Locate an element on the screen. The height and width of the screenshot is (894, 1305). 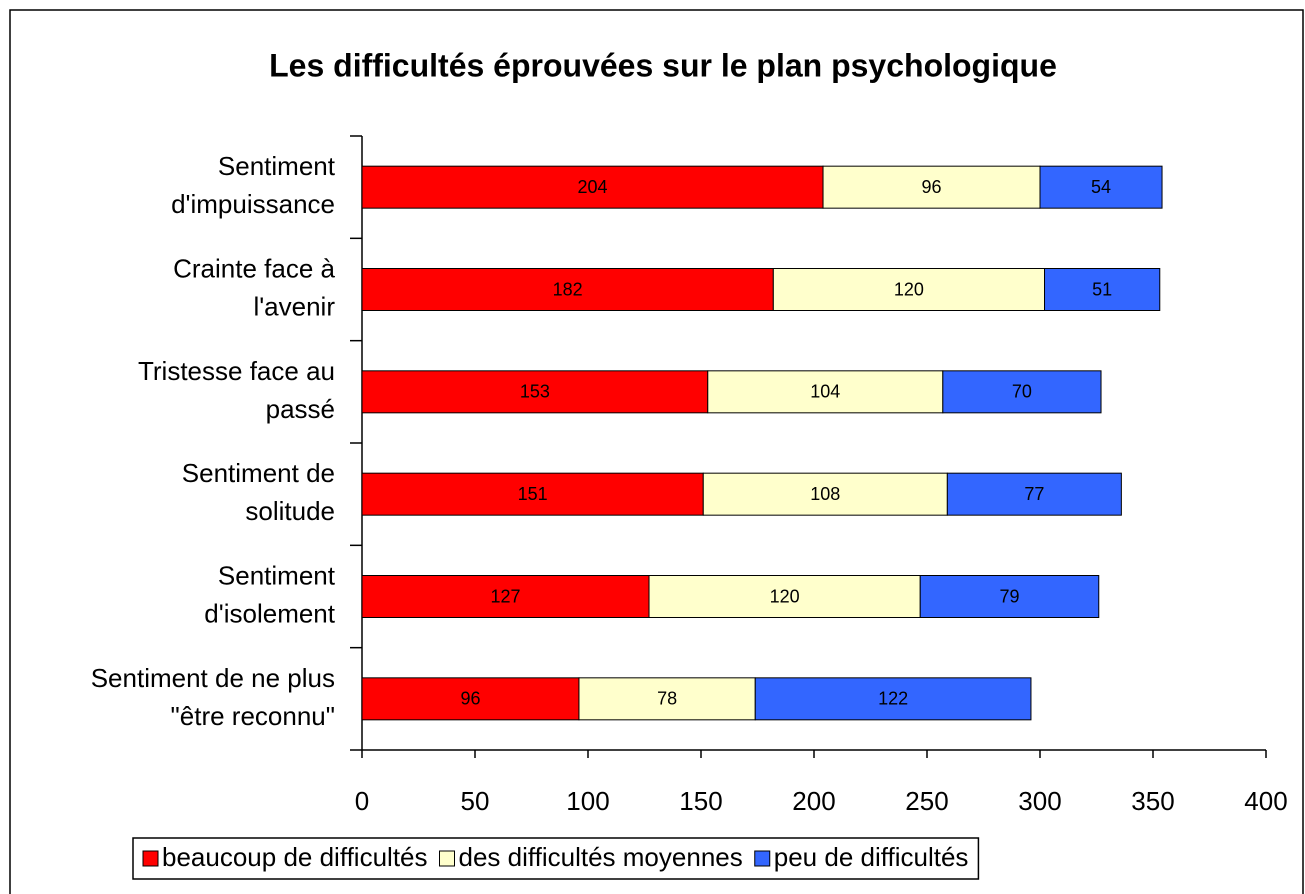
data-label: 54 is located at coordinates (1101, 187).